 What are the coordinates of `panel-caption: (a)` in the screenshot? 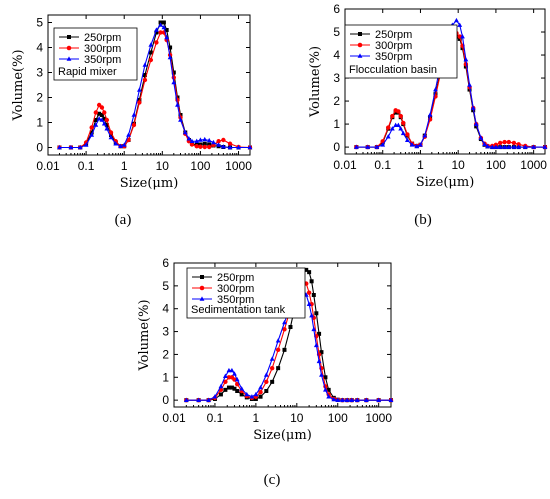 It's located at (123, 220).